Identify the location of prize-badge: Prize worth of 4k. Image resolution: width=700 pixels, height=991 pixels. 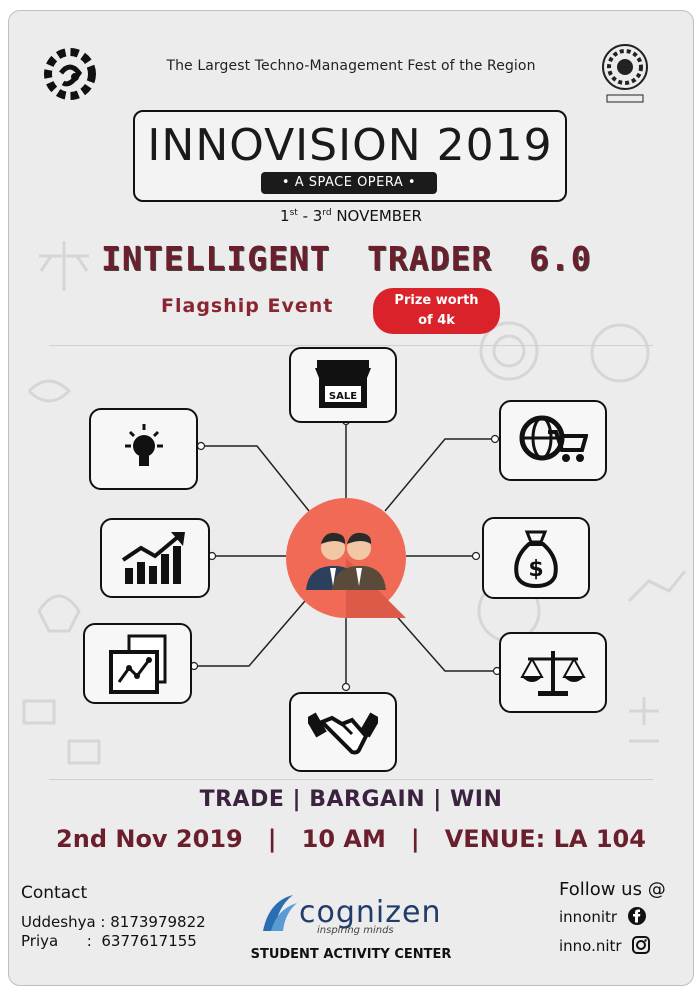
(436, 311).